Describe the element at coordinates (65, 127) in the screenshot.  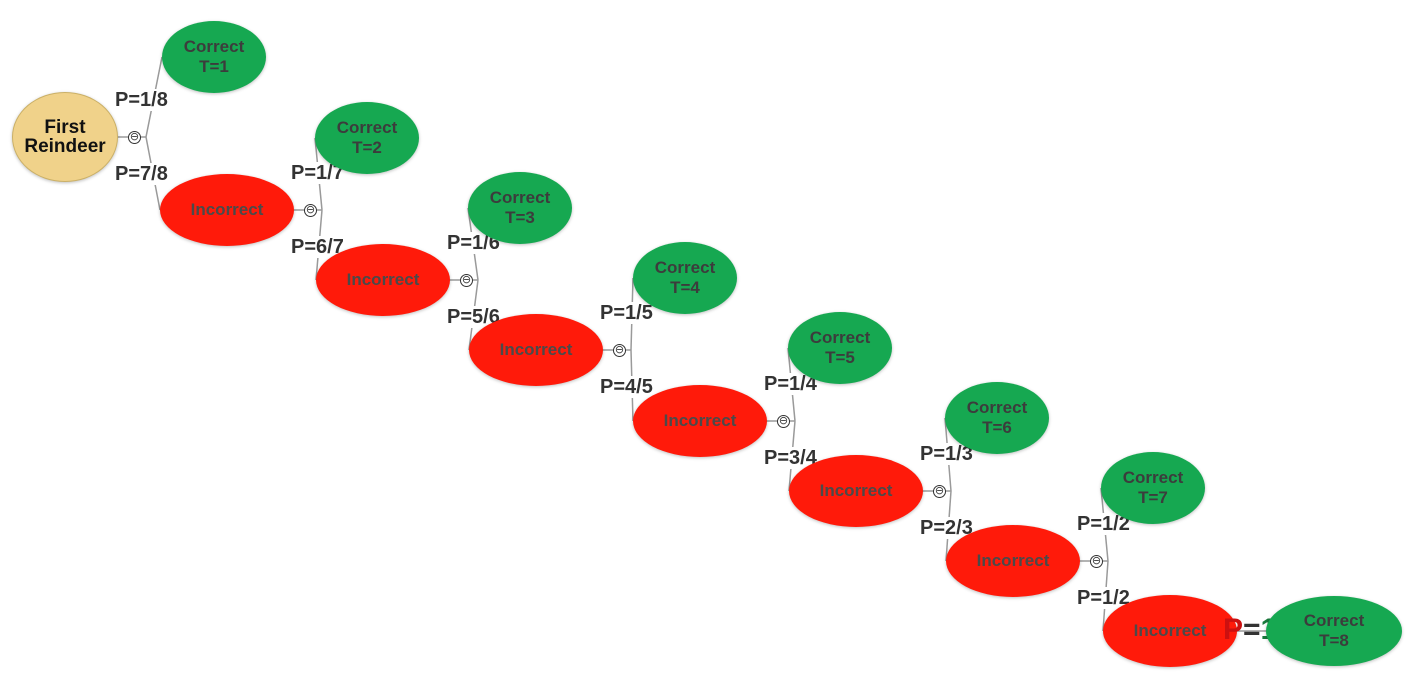
I see `root-line1: First` at that location.